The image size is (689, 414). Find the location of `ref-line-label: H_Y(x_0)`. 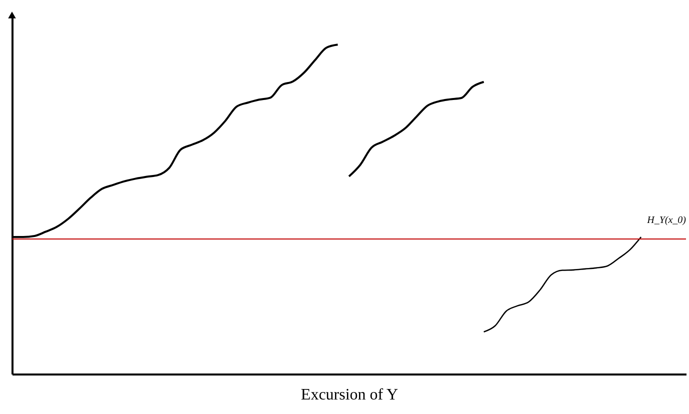

ref-line-label: H_Y(x_0) is located at coordinates (666, 220).